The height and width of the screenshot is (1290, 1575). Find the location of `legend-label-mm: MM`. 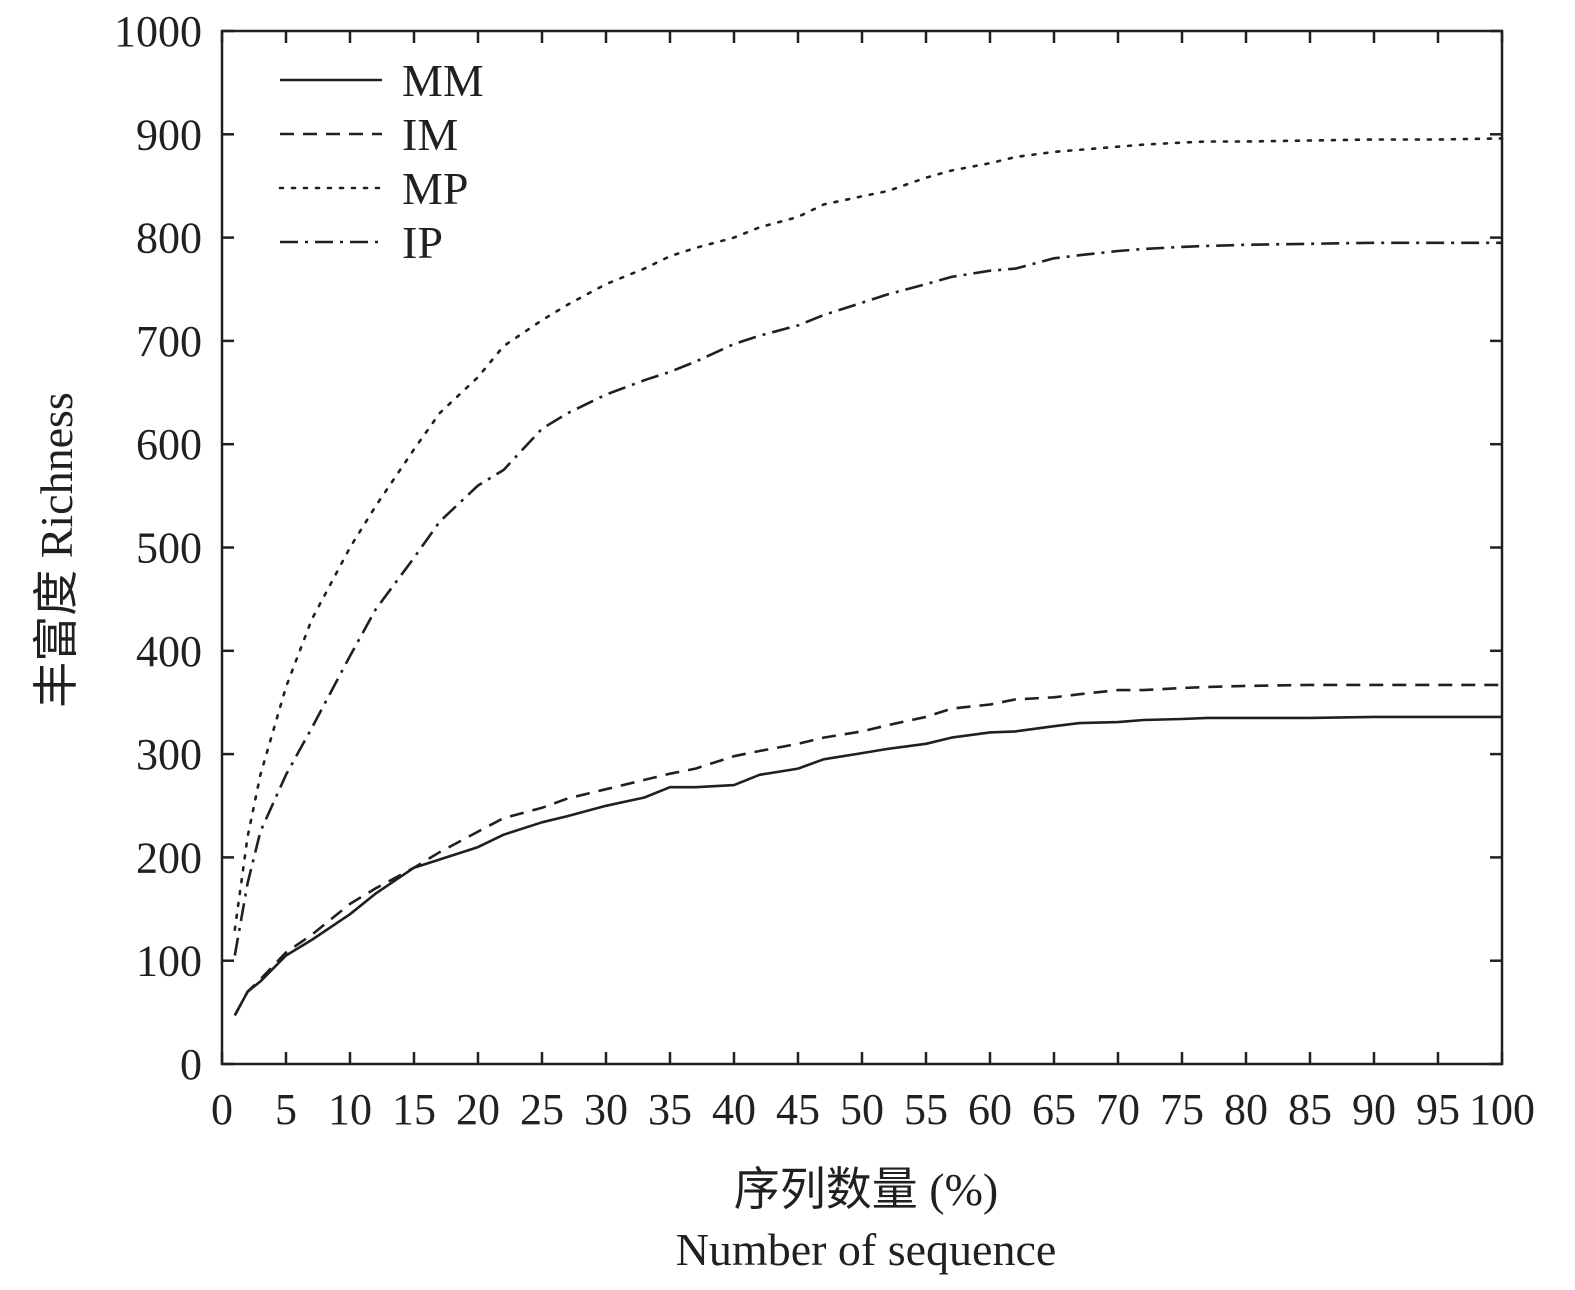

legend-label-mm: MM is located at coordinates (443, 80).